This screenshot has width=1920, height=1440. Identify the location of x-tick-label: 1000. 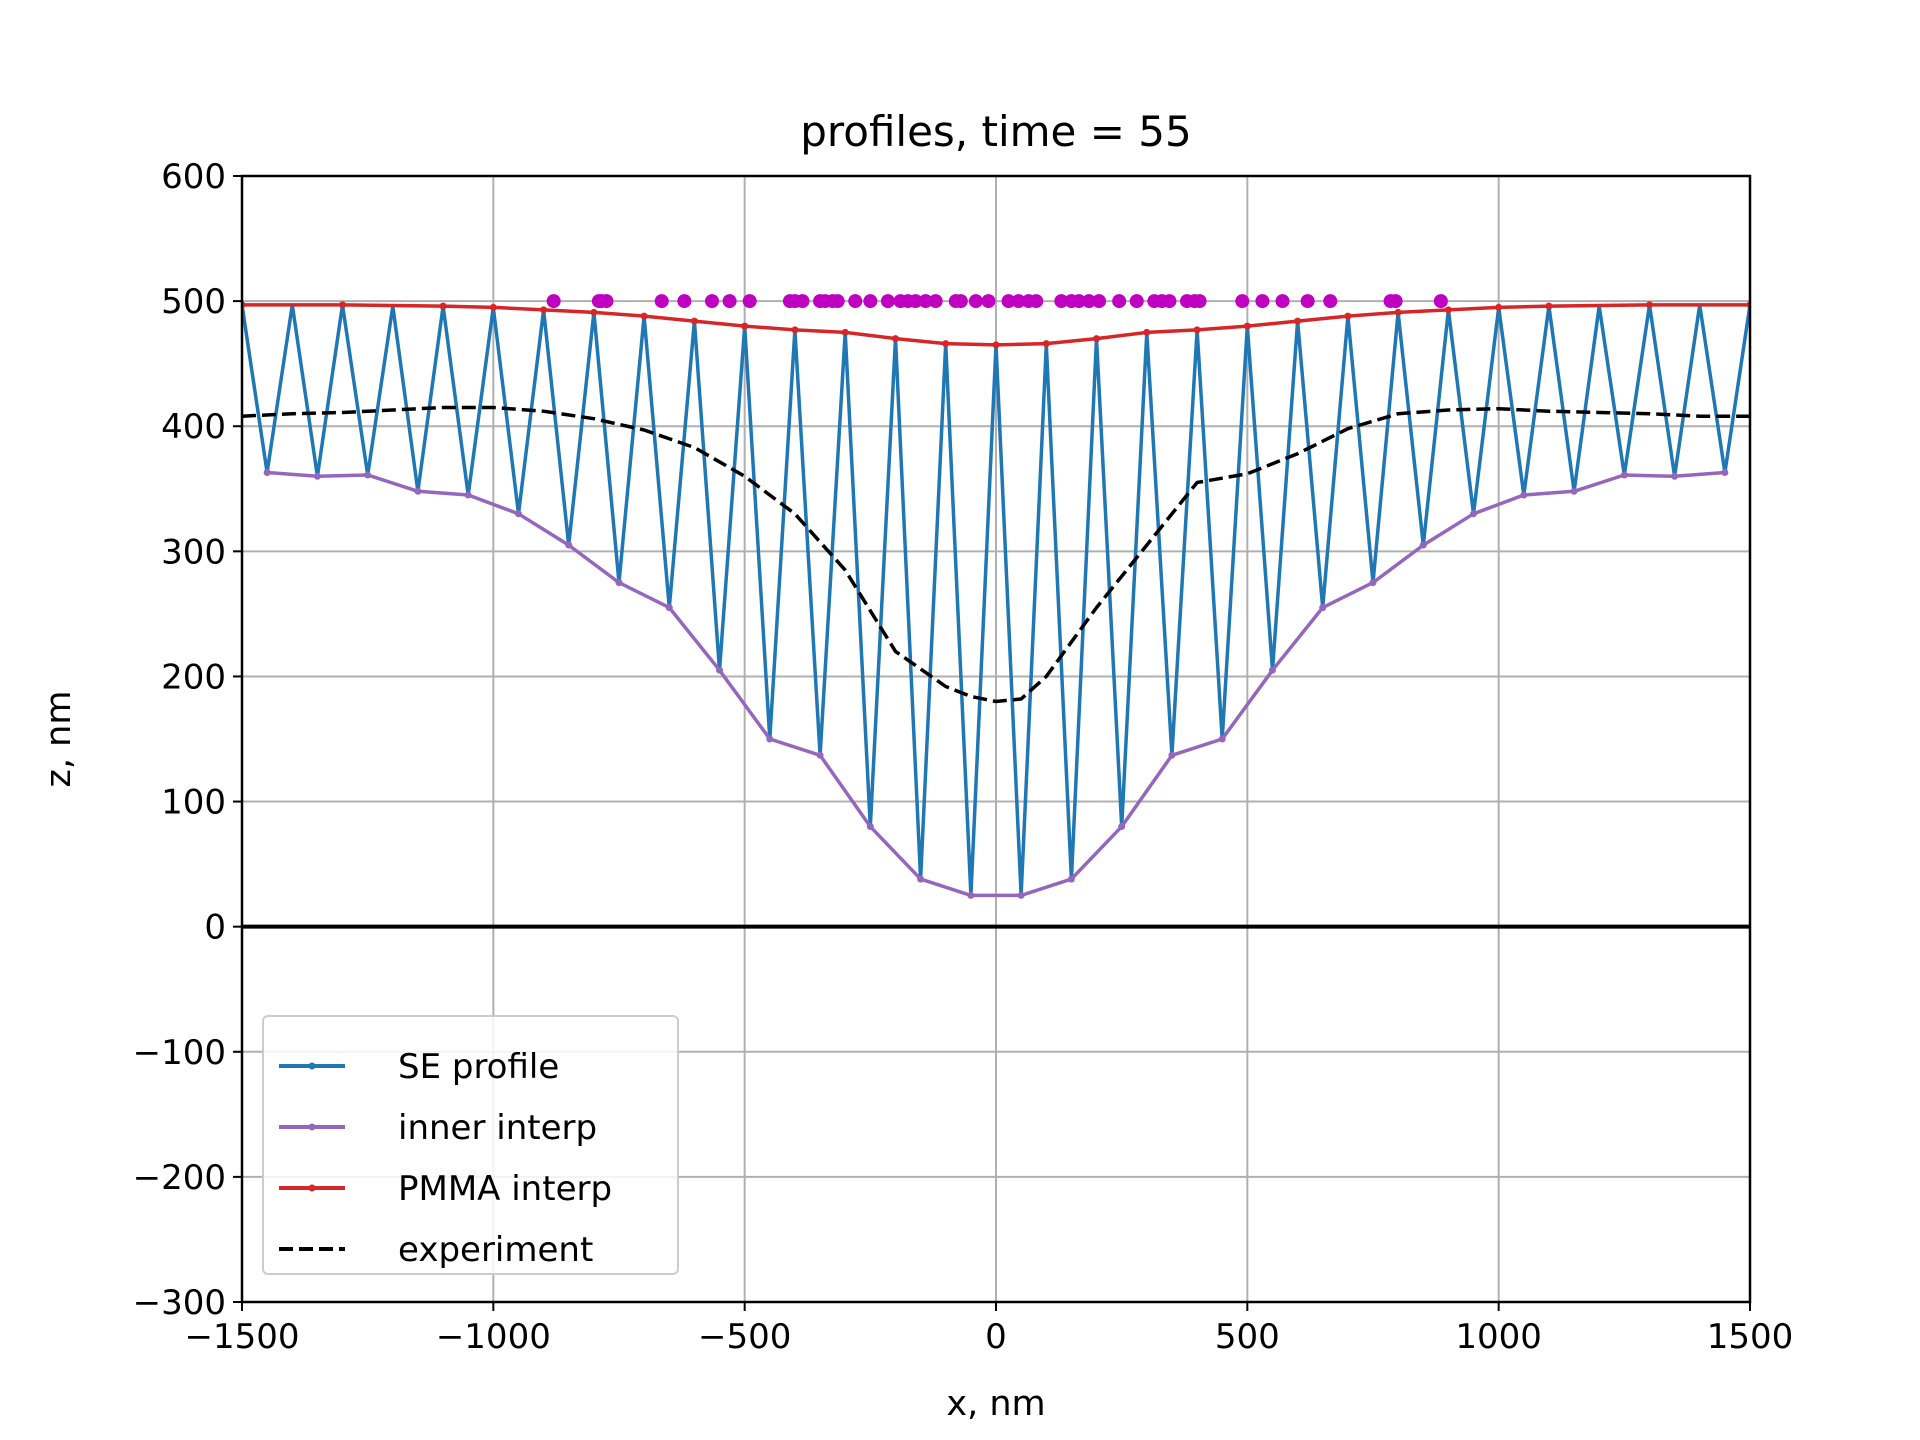
(1498, 1337).